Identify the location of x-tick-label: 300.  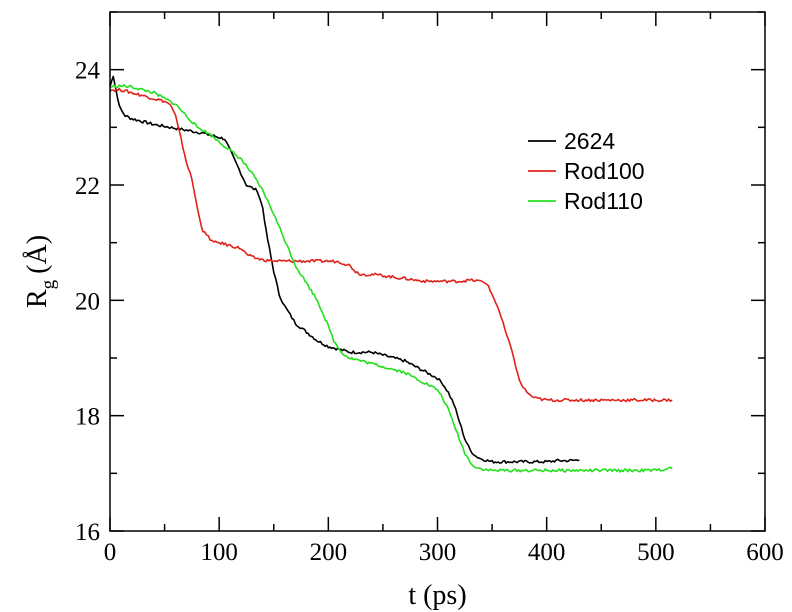
(438, 552).